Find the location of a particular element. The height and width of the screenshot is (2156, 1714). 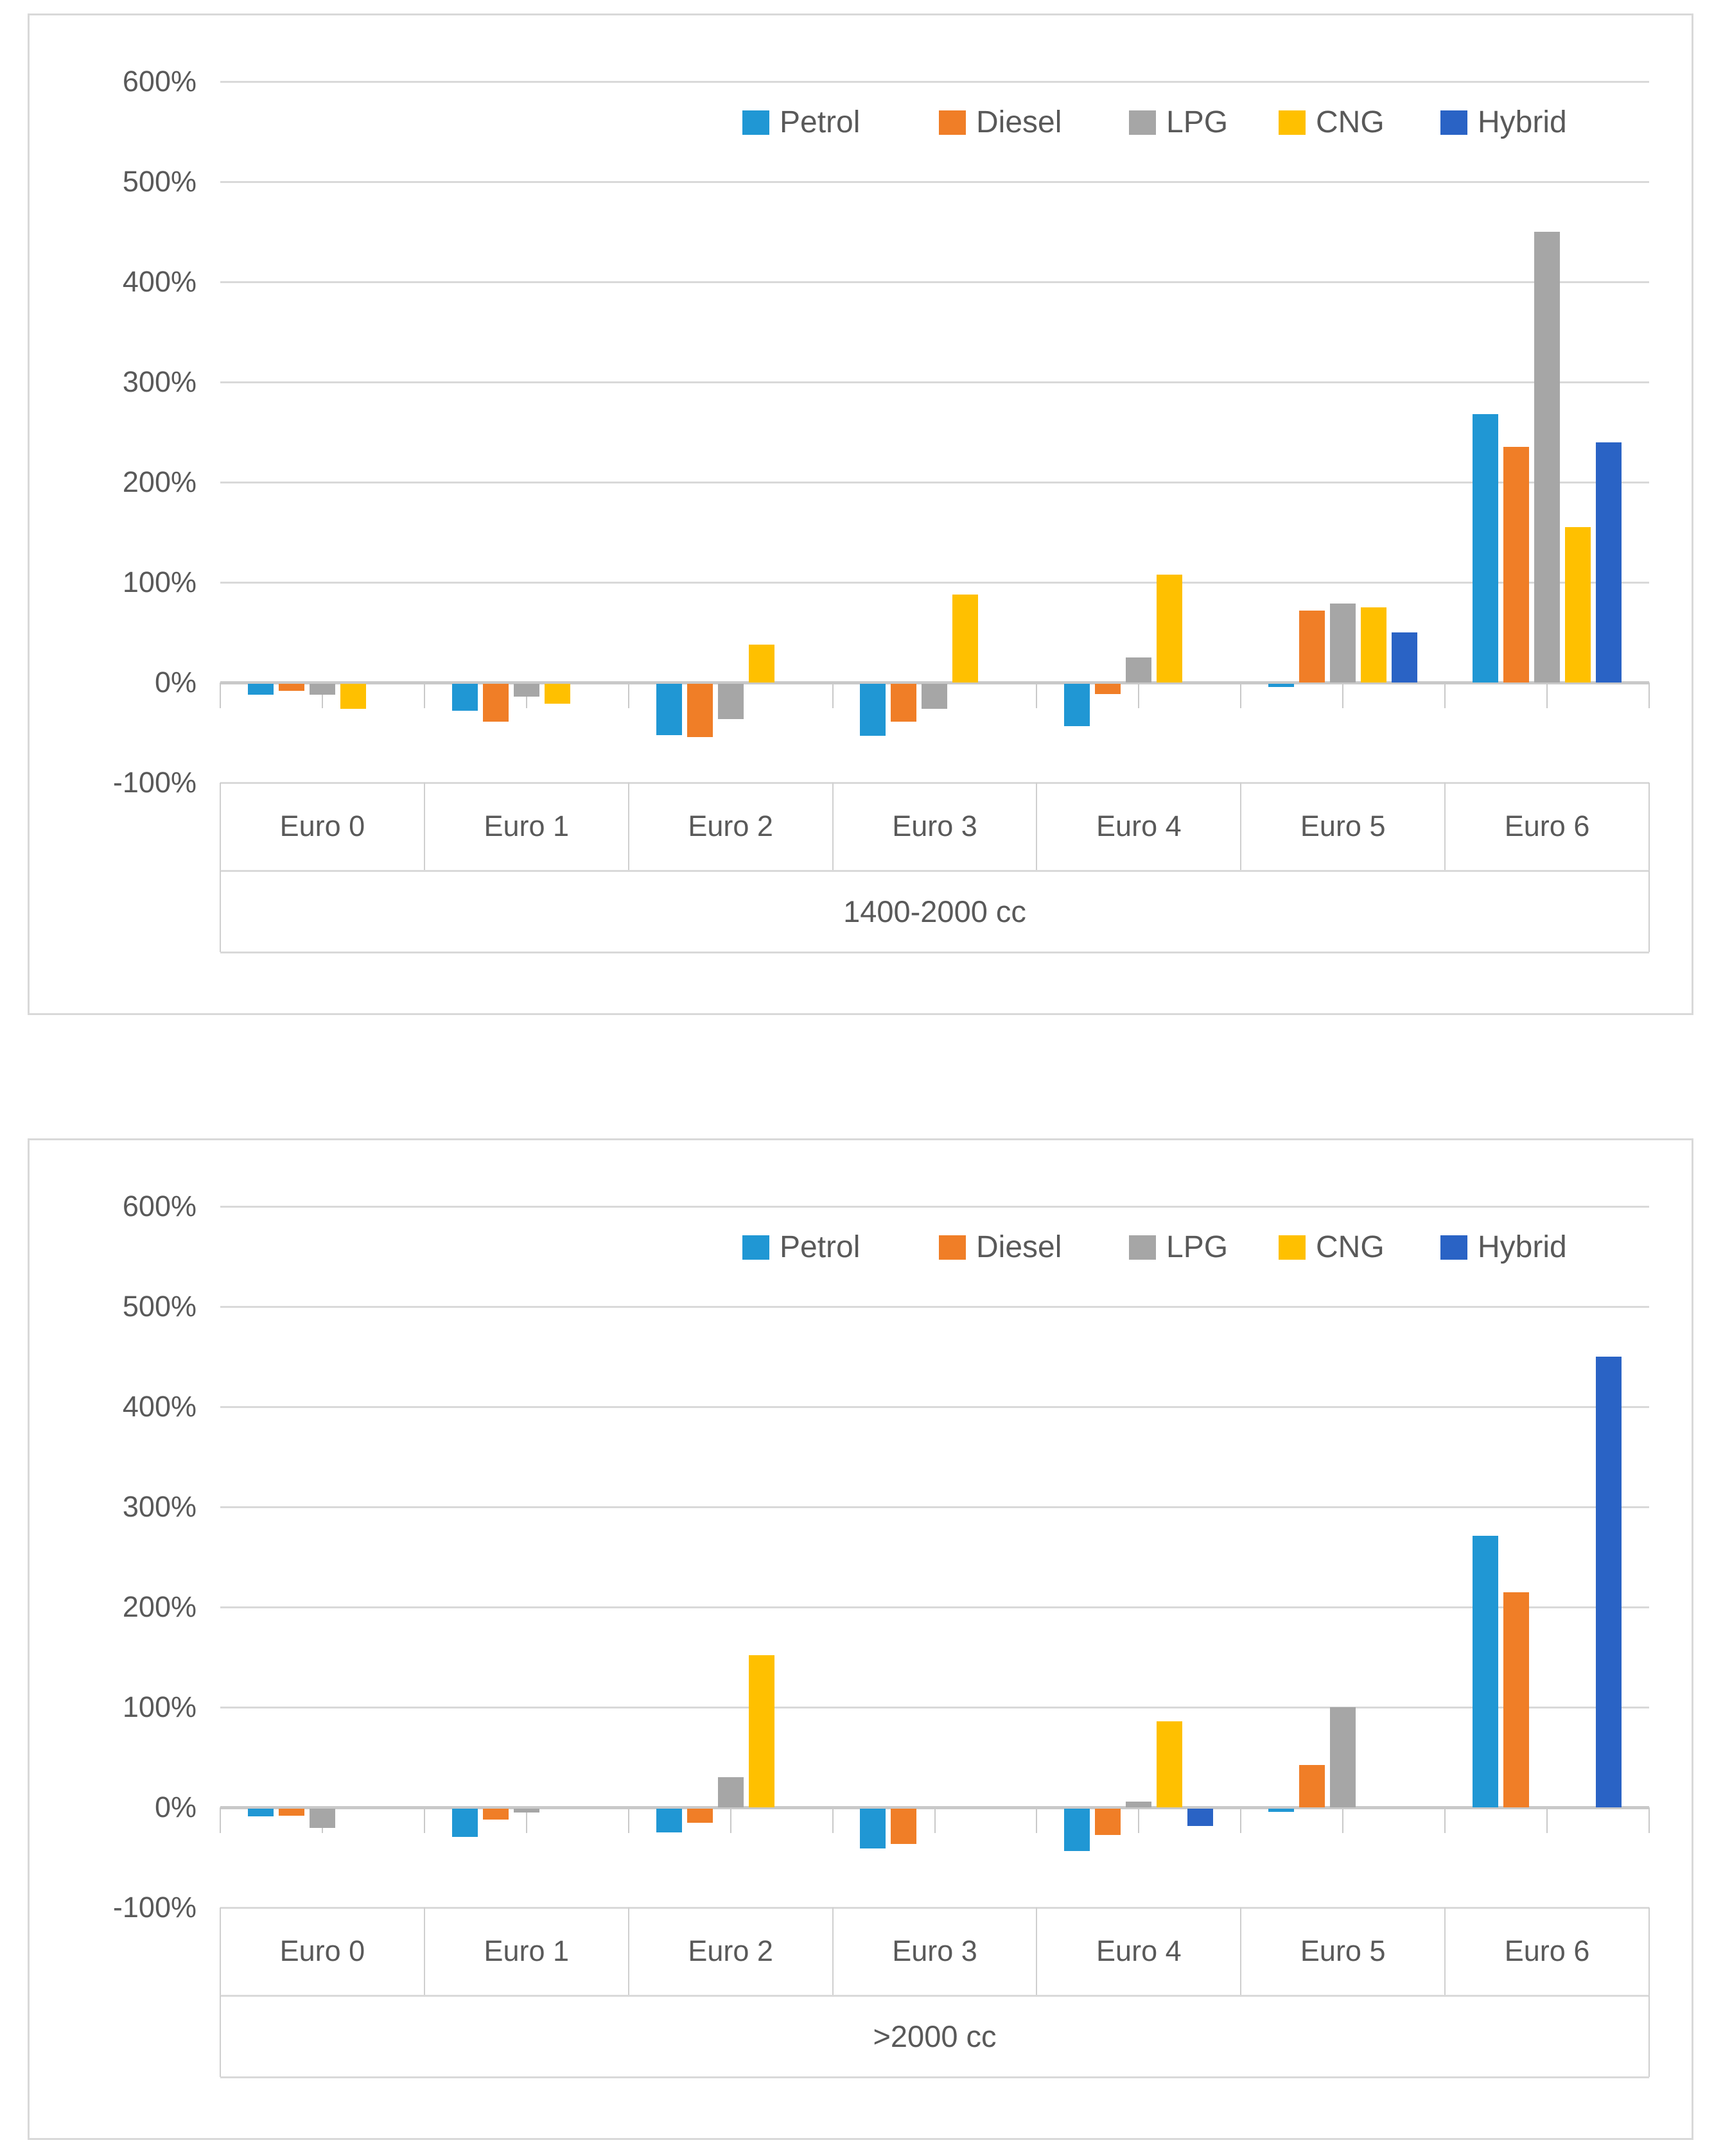

y-axis-tick-label: 200% is located at coordinates (159, 1606).